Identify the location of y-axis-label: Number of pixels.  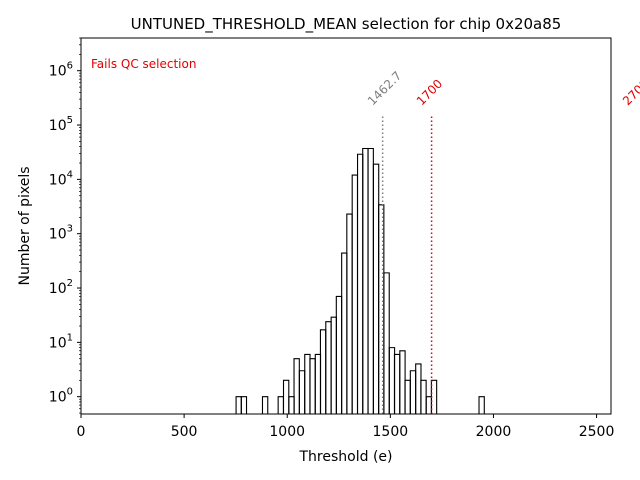
(25, 225).